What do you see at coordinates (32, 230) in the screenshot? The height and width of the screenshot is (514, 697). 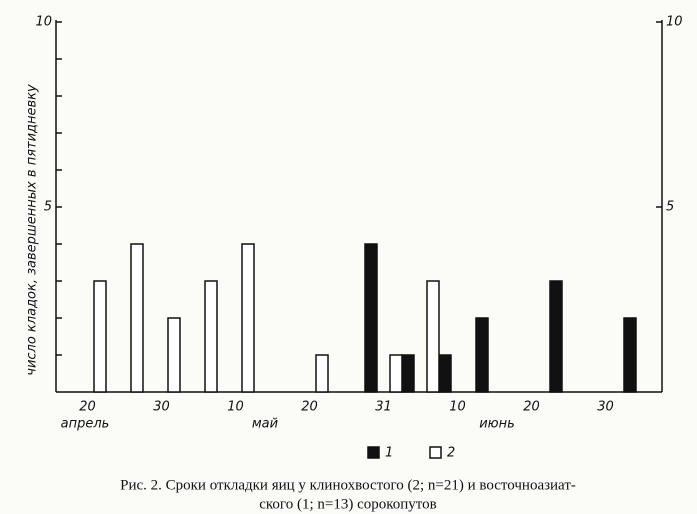 I see `y-axis-label: число кладок, завершенных в пятидневку` at bounding box center [32, 230].